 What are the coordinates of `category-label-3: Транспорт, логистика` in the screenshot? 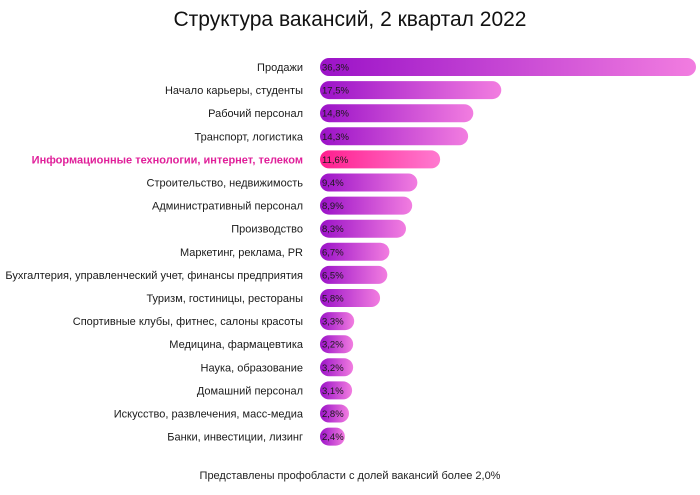 It's located at (249, 137).